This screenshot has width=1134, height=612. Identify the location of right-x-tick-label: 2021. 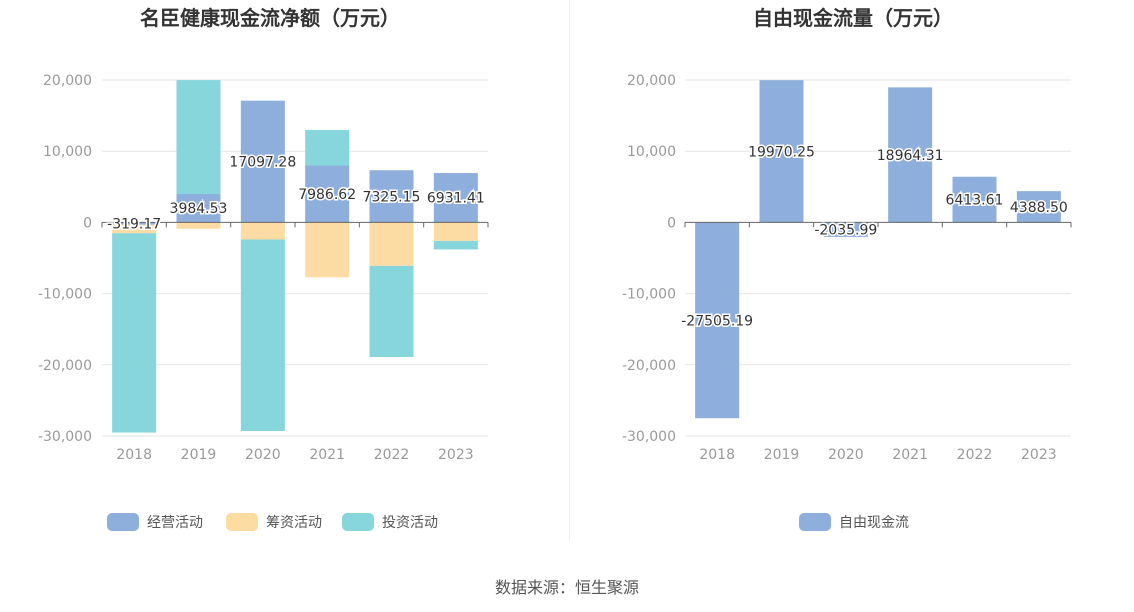
(910, 455).